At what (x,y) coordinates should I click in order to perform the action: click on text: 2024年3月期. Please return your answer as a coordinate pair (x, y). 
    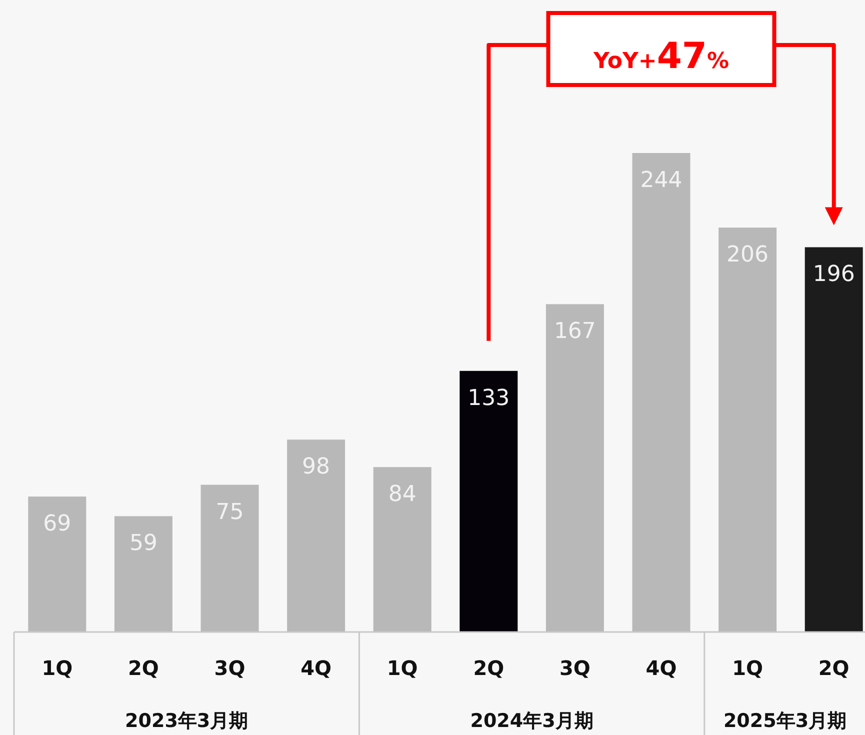
    Looking at the image, I should click on (532, 721).